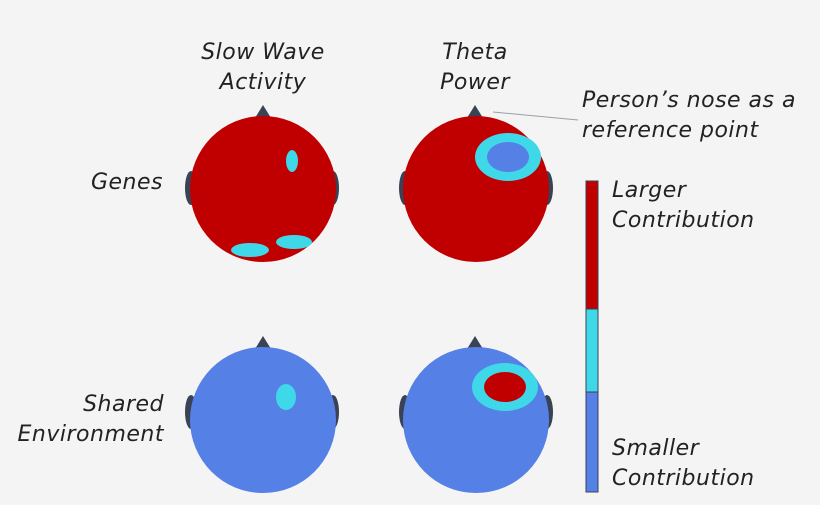 The image size is (820, 505). What do you see at coordinates (126, 182) in the screenshot?
I see `row-label-line: Genes` at bounding box center [126, 182].